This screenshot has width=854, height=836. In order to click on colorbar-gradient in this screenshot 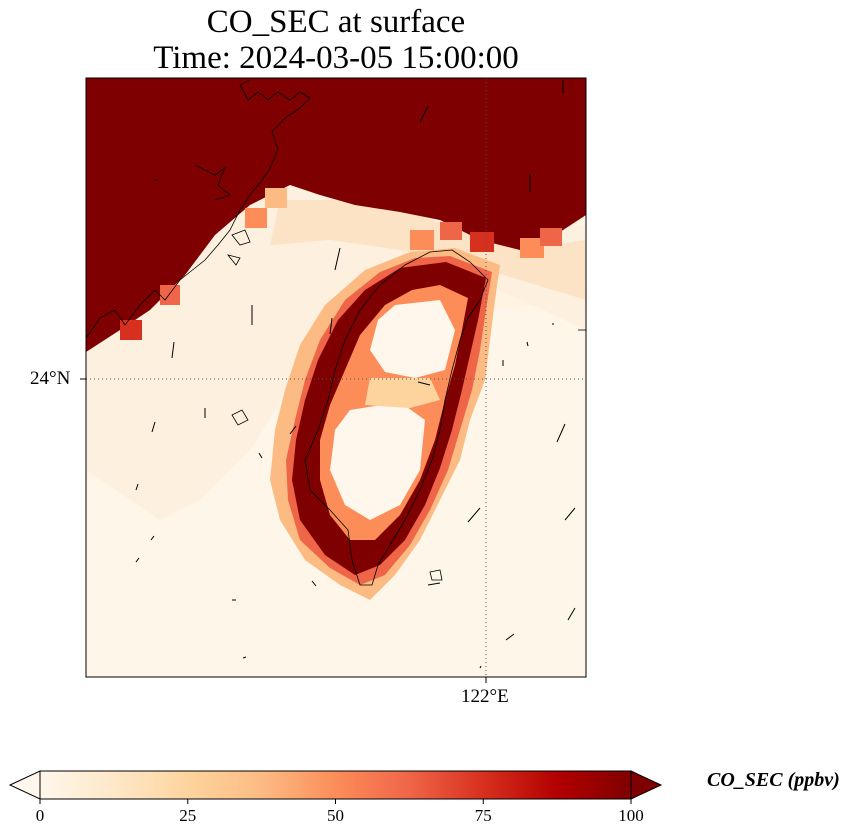, I will do `click(335, 785)`.